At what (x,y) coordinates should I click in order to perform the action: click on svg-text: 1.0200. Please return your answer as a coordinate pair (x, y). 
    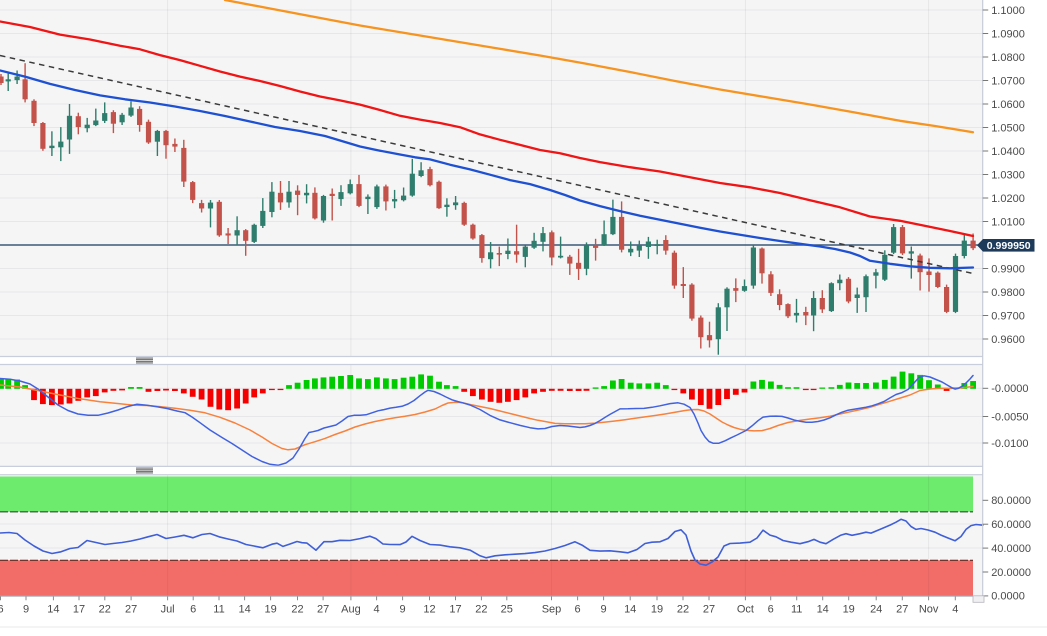
    Looking at the image, I should click on (1008, 199).